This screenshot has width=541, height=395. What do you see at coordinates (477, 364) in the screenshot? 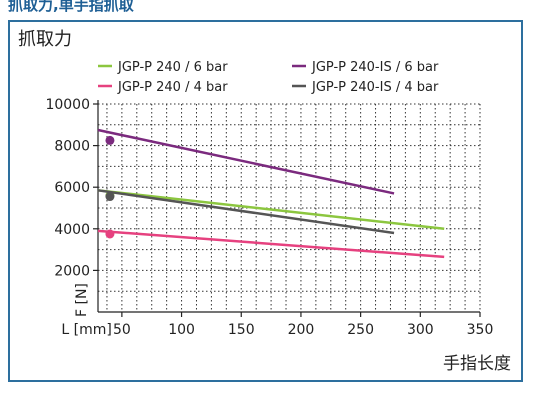
I see `x-axis-title: 手指长度` at bounding box center [477, 364].